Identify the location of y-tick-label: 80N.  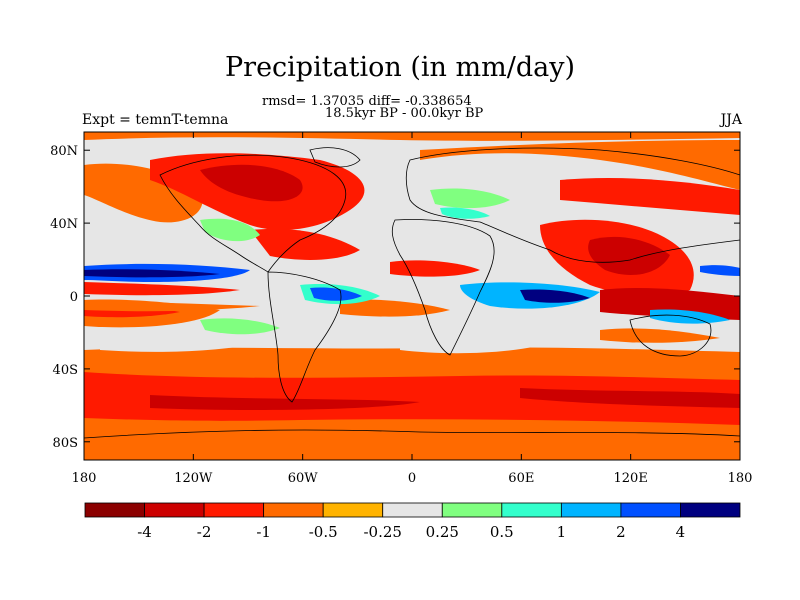
(64, 151).